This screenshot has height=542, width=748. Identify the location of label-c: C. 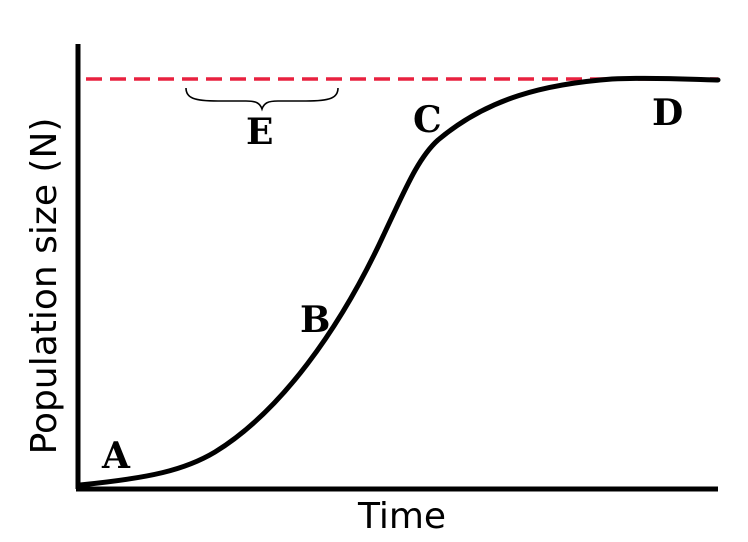
(427, 120).